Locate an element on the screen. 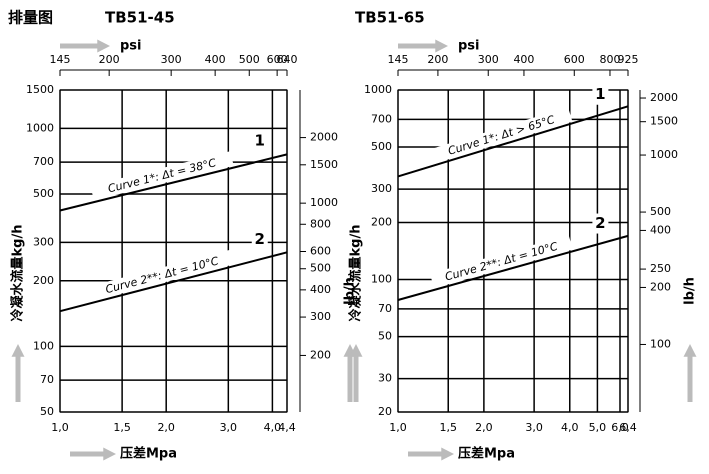 This screenshot has height=474, width=709. y2-tick-label: 250 is located at coordinates (660, 268).